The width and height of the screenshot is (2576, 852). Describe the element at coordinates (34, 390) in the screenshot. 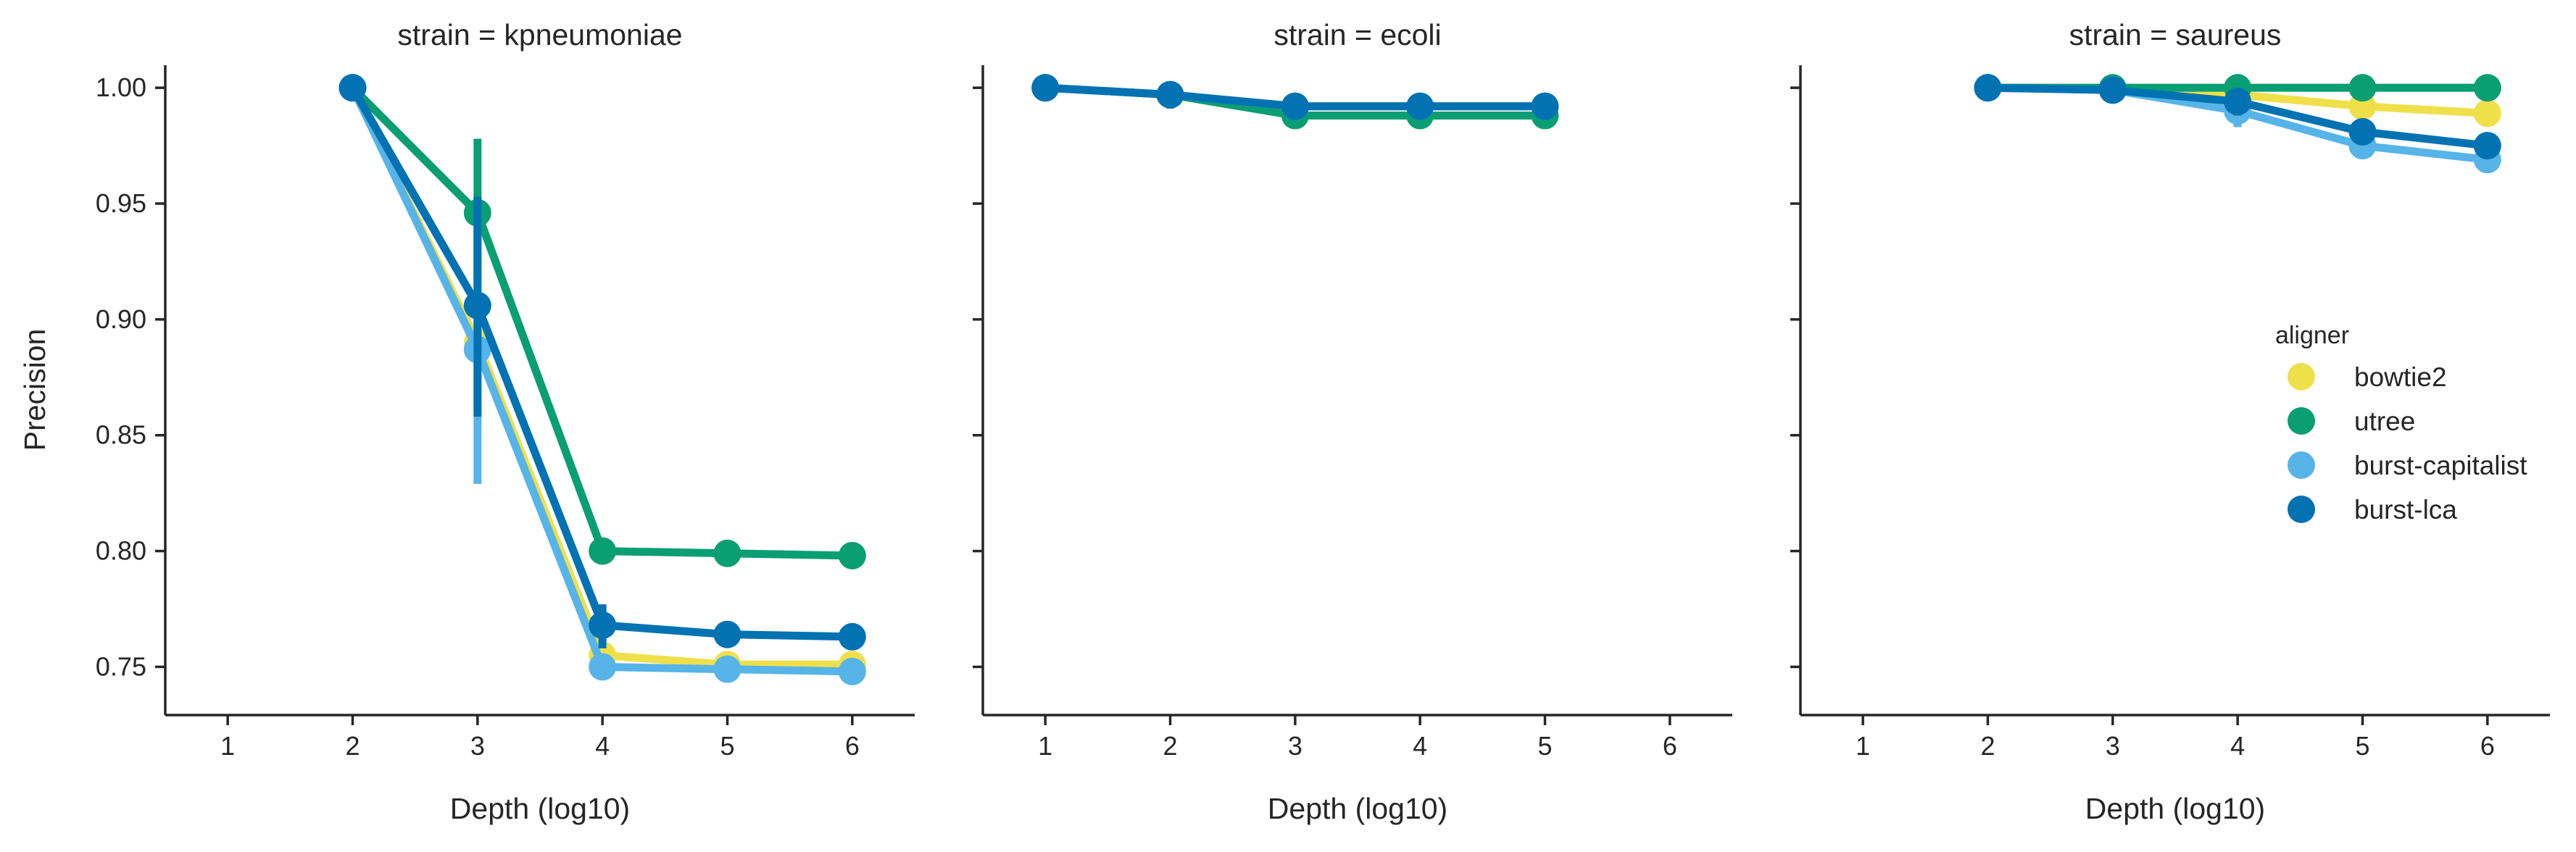

I see `y-axis-label: Precision` at that location.